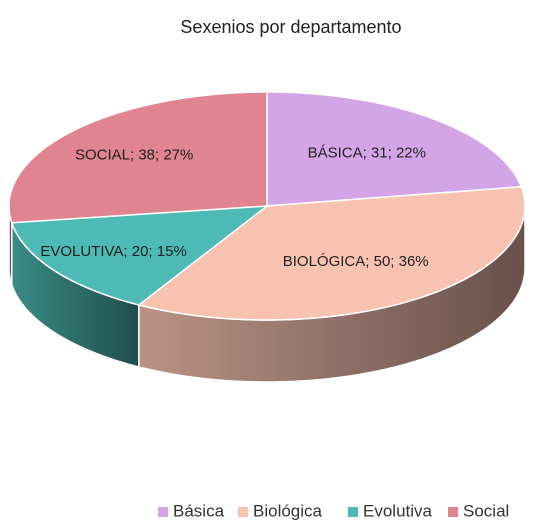  Describe the element at coordinates (113, 251) in the screenshot. I see `data-label: EVOLUTIVA; 20; 15%` at that location.